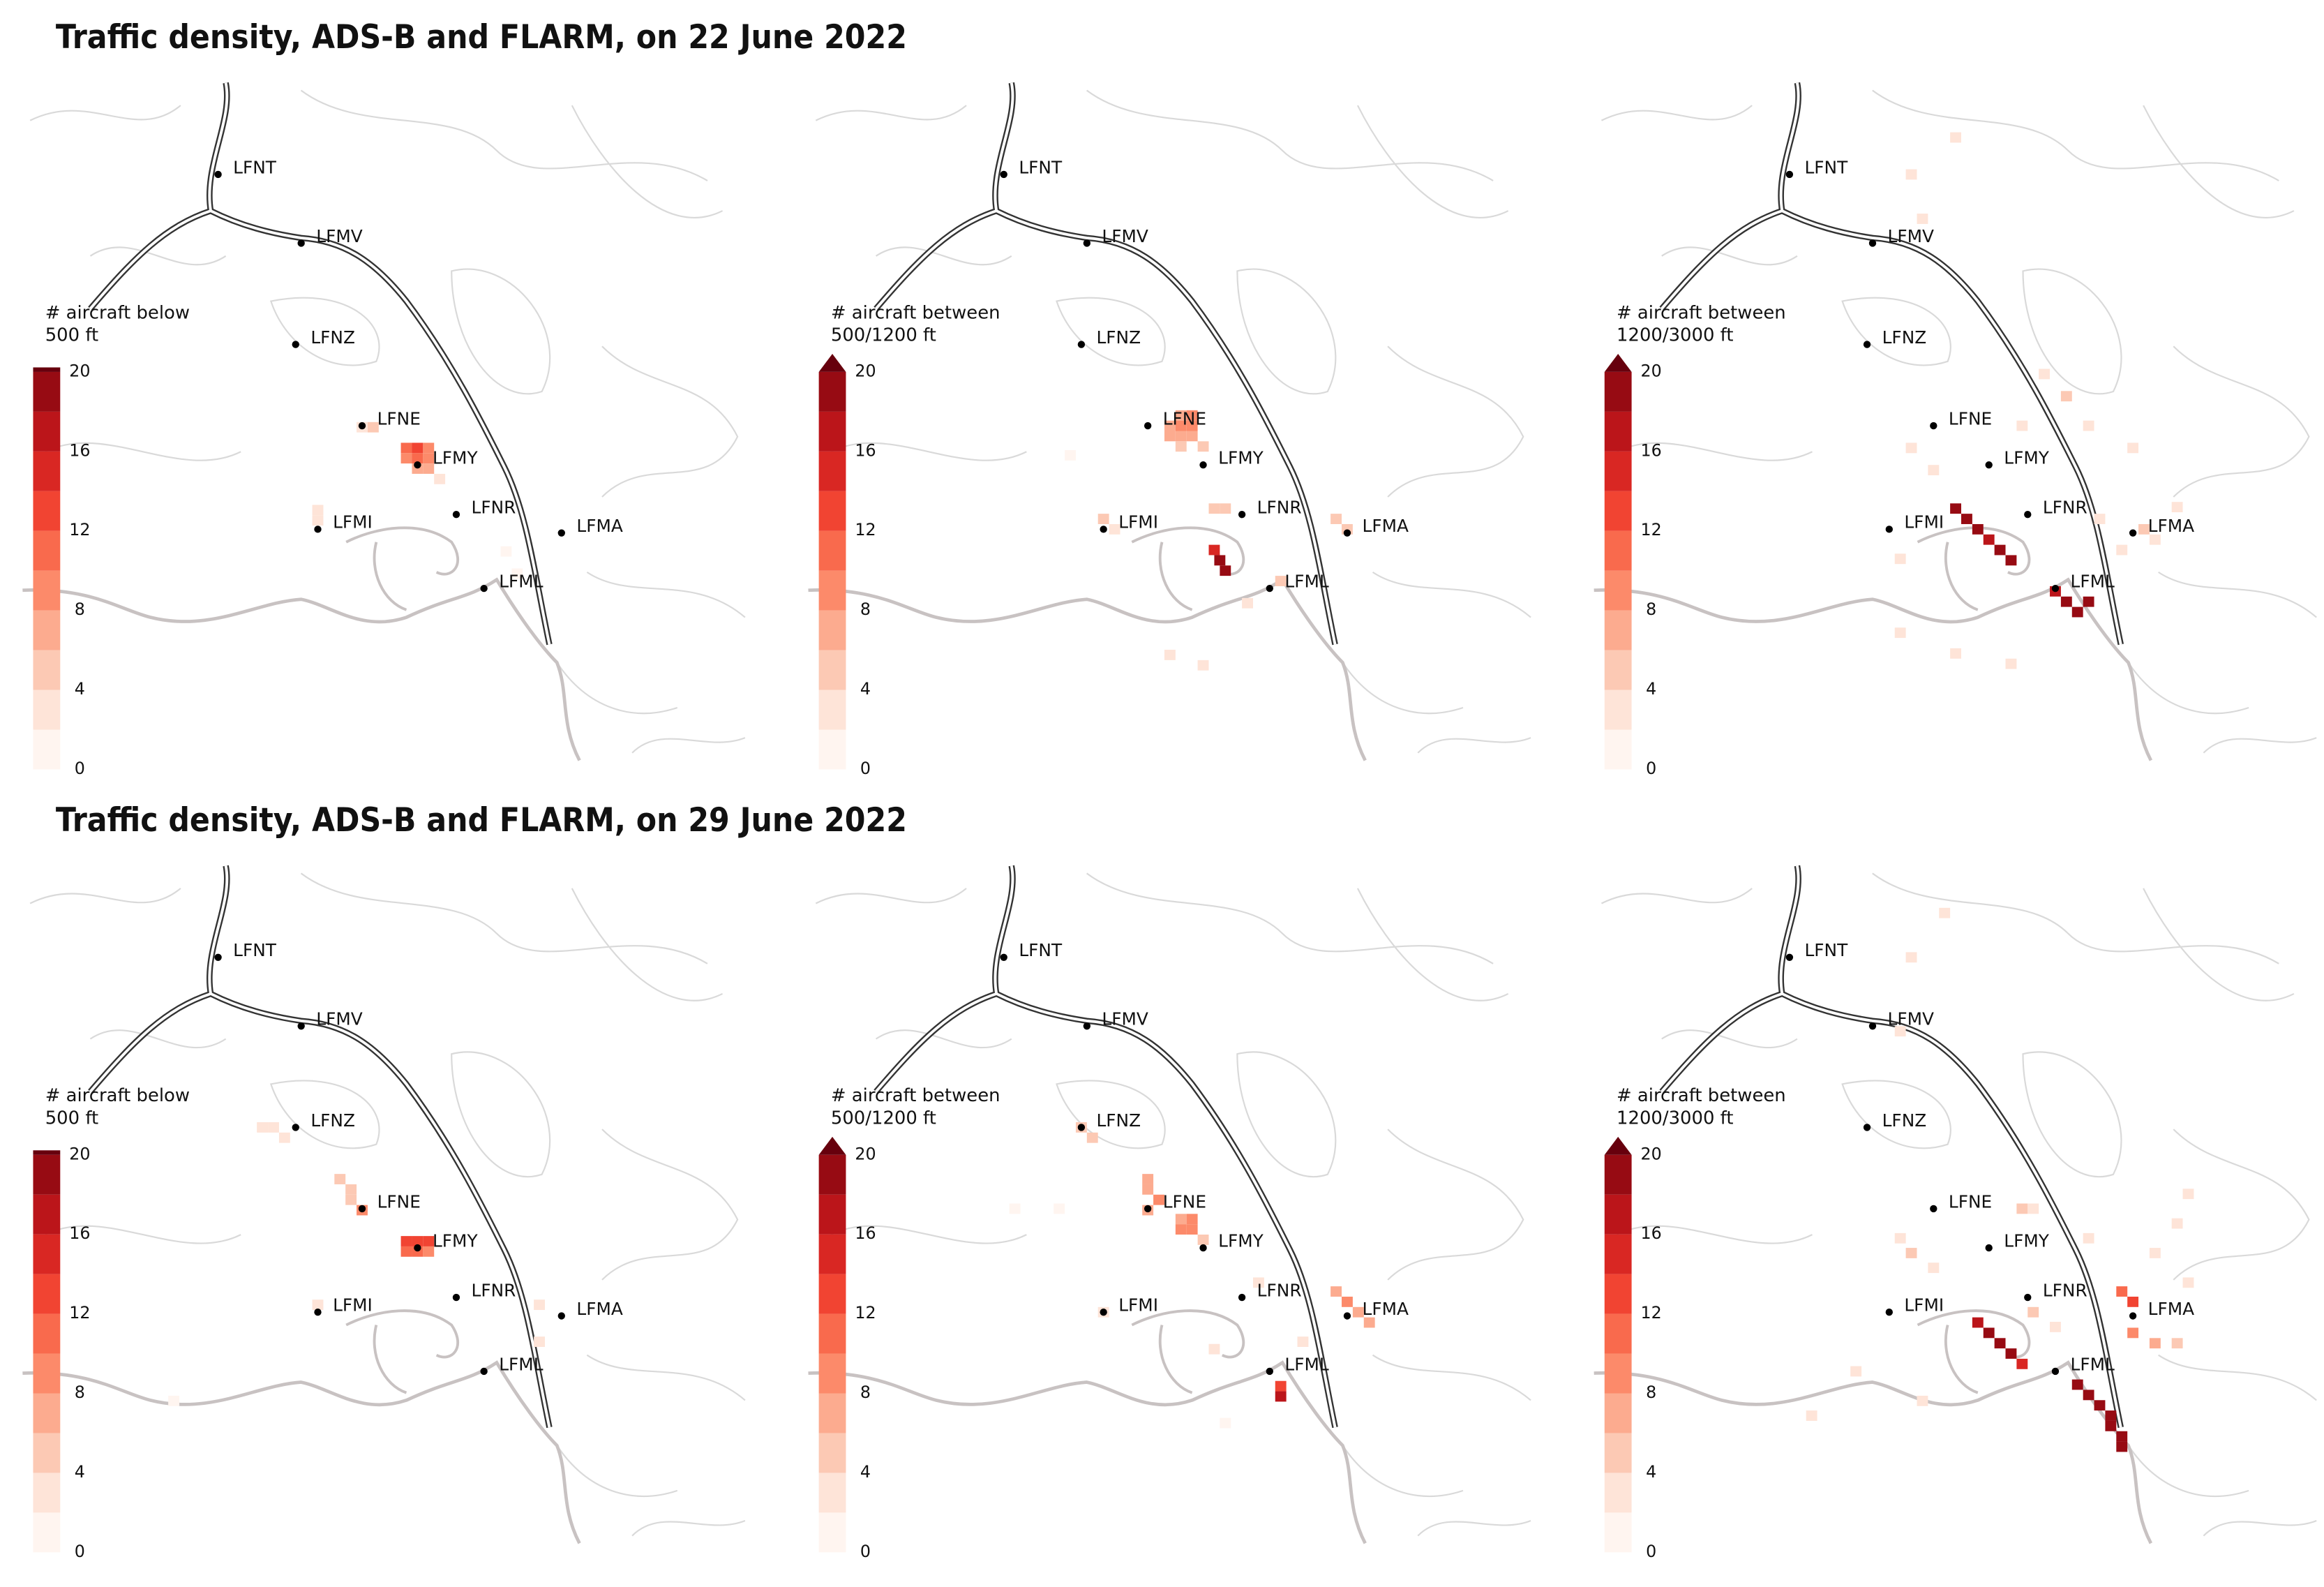  What do you see at coordinates (1911, 236) in the screenshot?
I see `airport-label: LFMV` at bounding box center [1911, 236].